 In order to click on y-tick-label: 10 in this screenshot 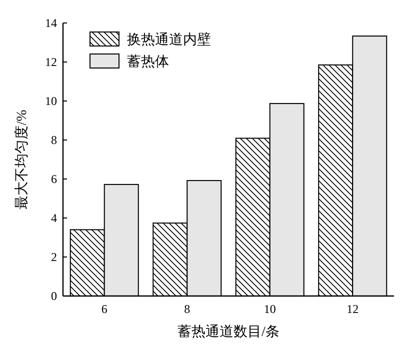, I will do `click(51, 101)`.